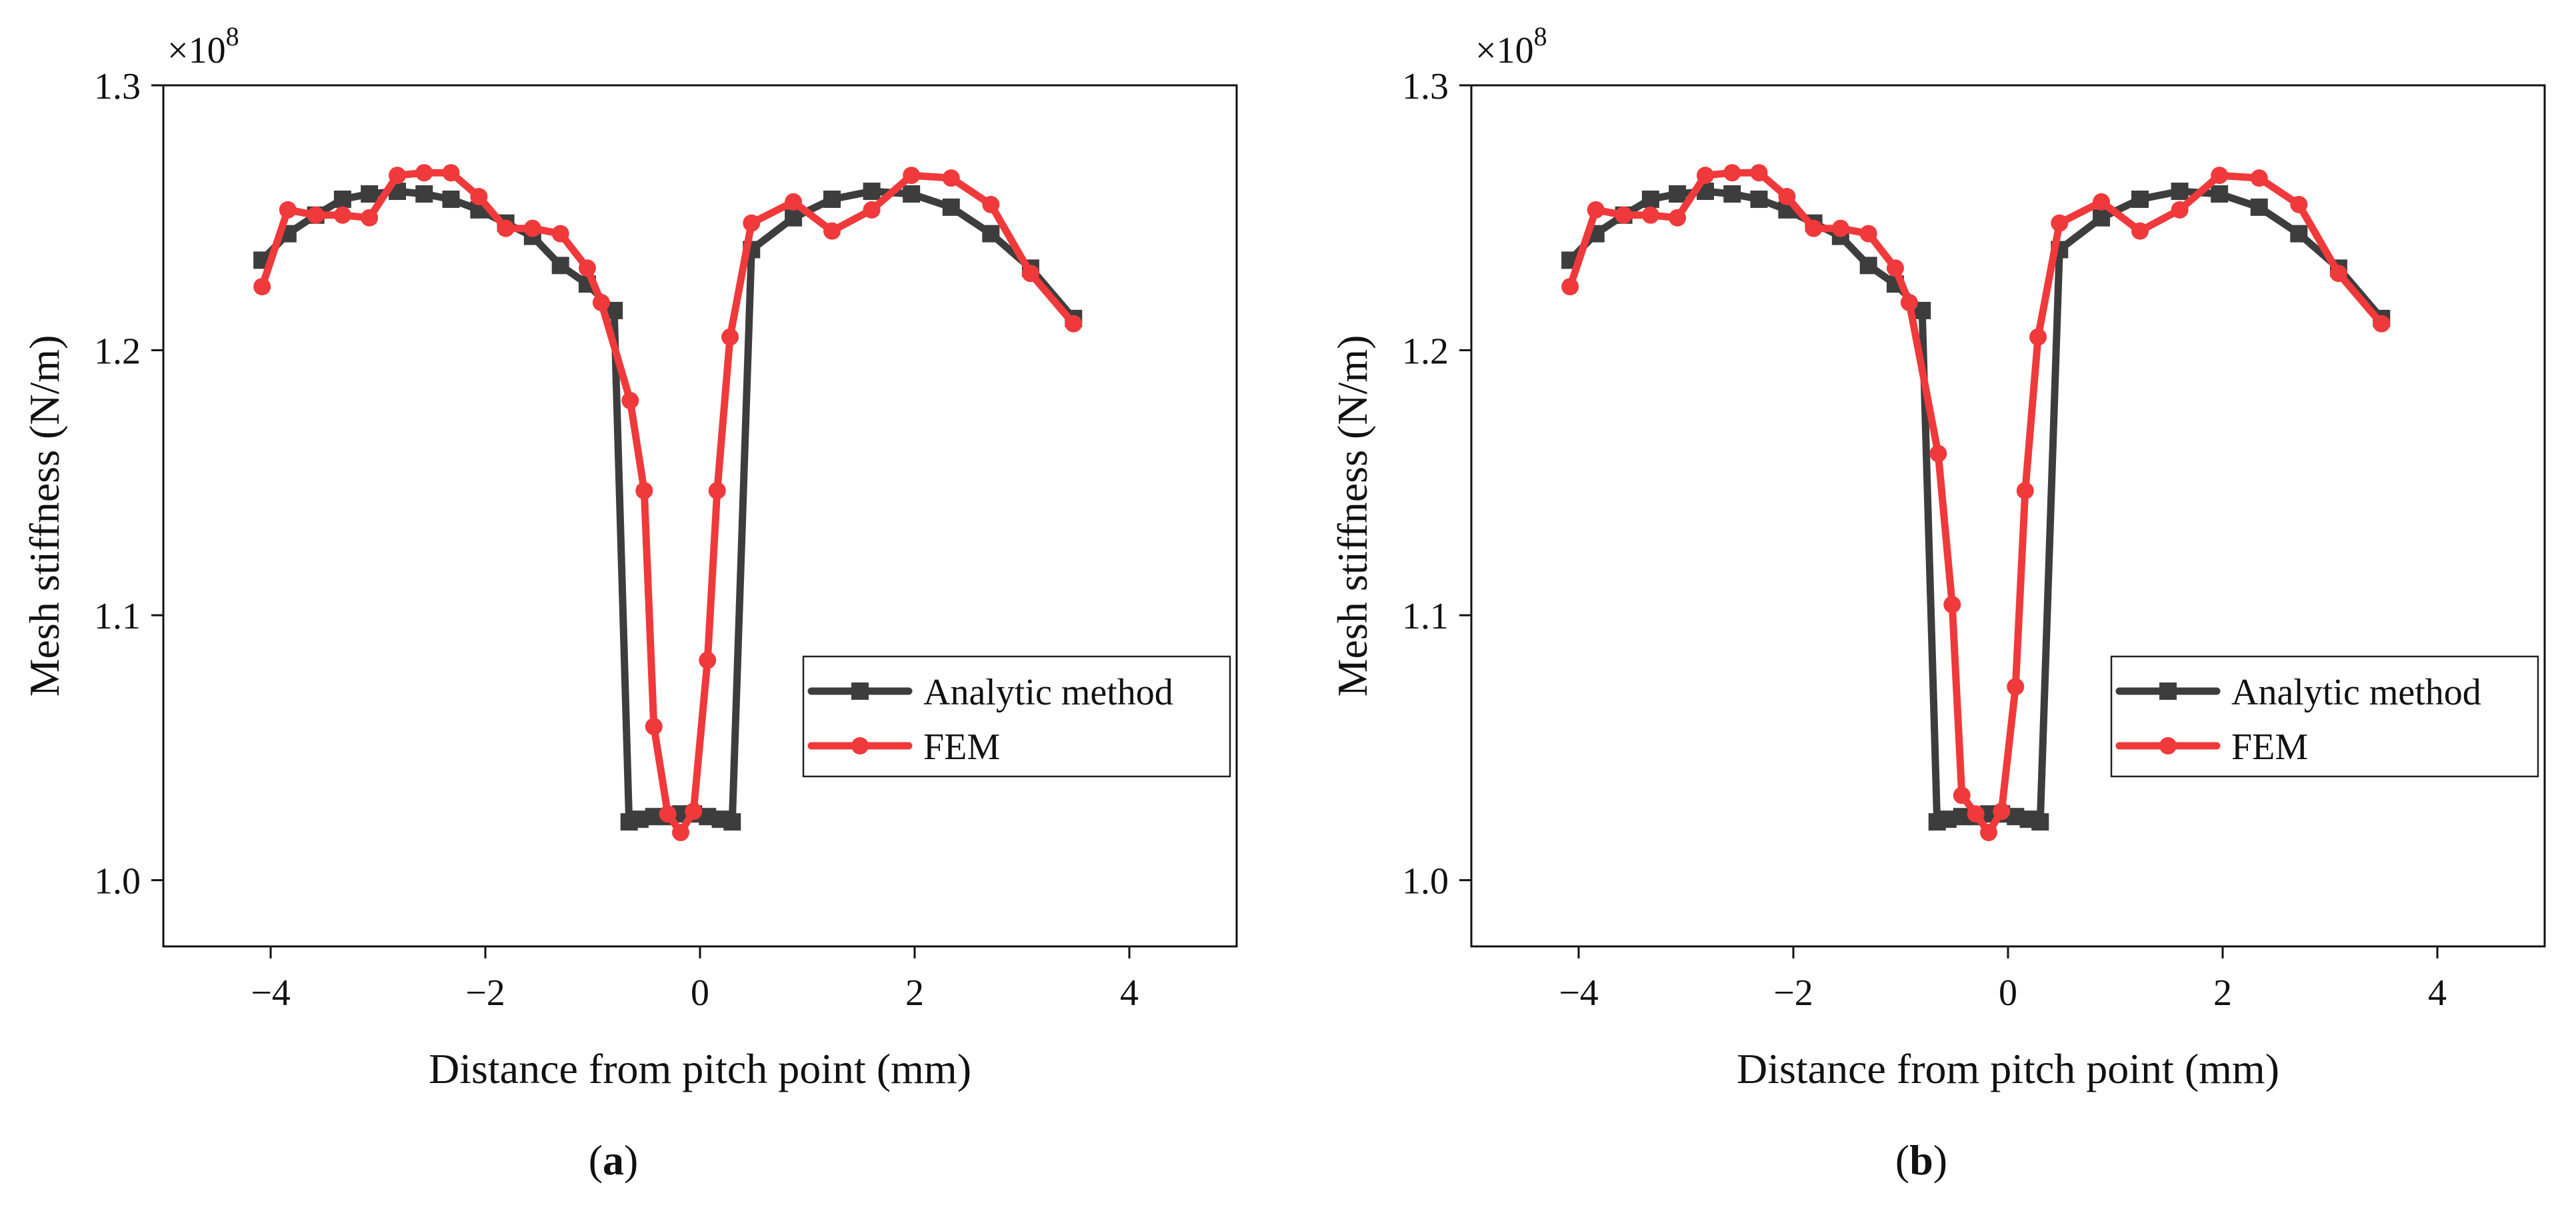 Image resolution: width=2576 pixels, height=1205 pixels. I want to click on legend-marker-analytic, so click(860, 691).